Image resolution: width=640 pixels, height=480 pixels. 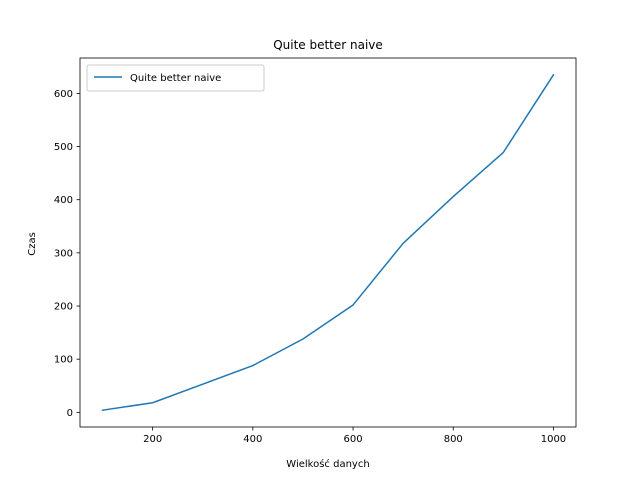 I want to click on y-tick-label-200: 200, so click(x=63, y=307).